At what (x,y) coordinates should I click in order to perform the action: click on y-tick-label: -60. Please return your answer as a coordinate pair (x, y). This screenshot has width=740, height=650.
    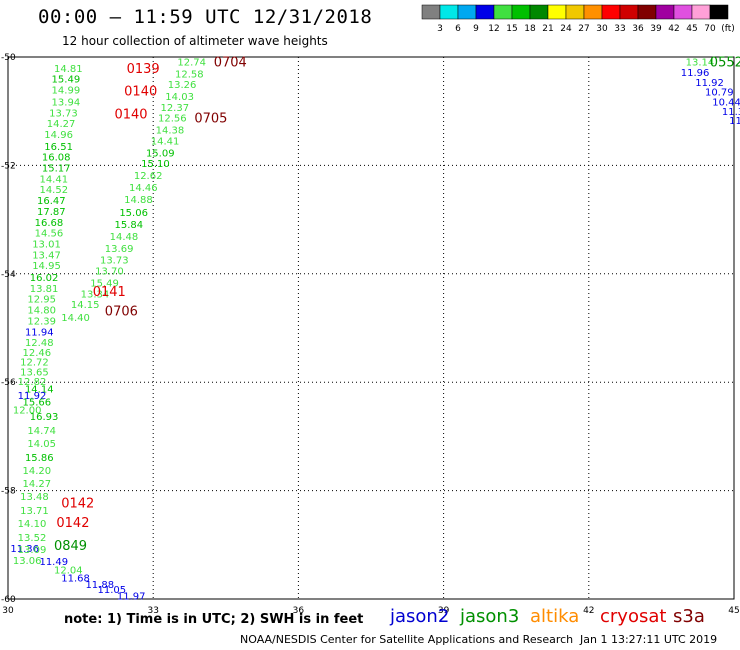
    Looking at the image, I should click on (8, 600).